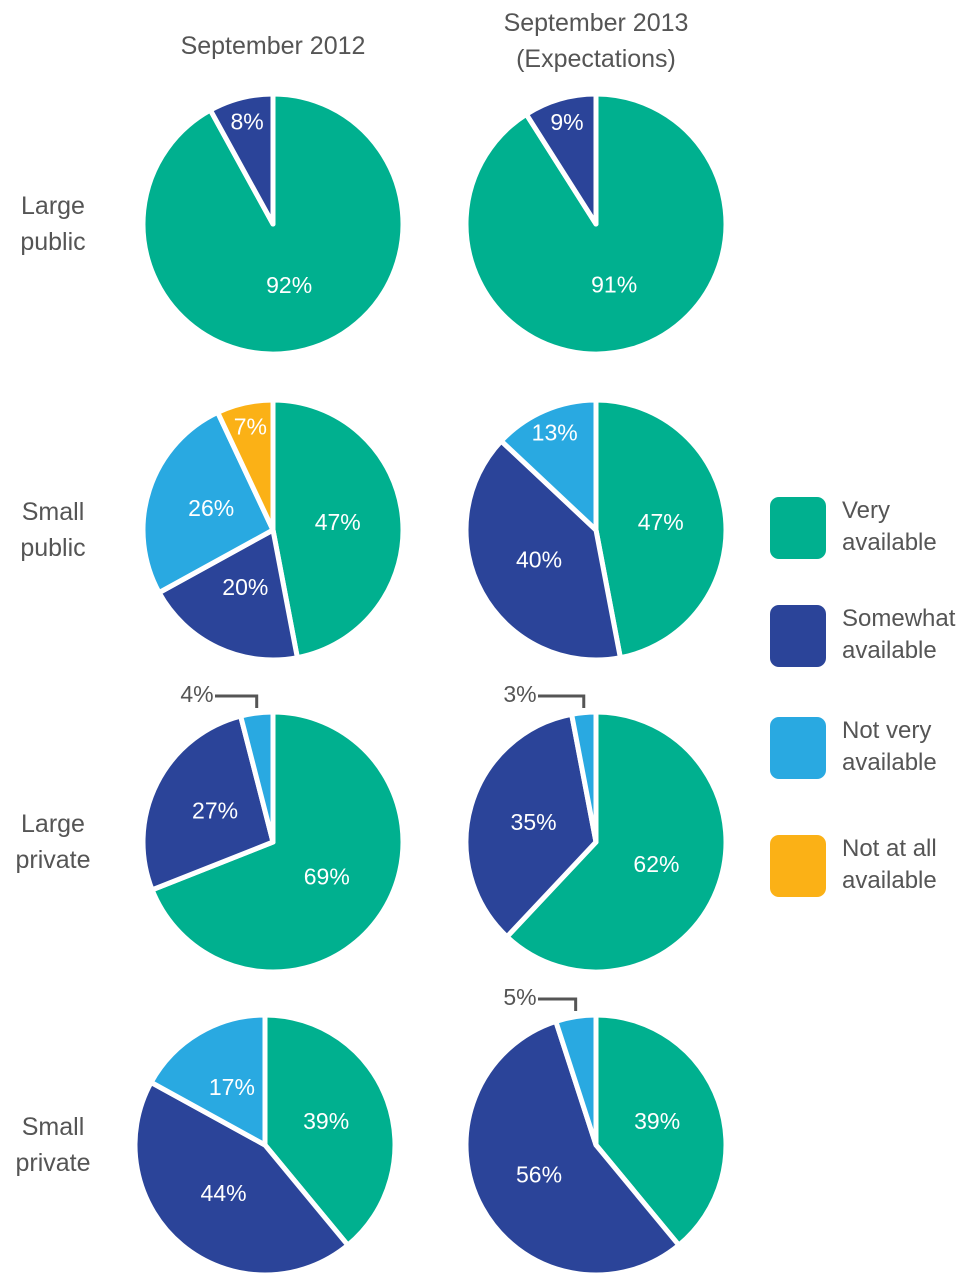  What do you see at coordinates (539, 1174) in the screenshot?
I see `data-label: 56%` at bounding box center [539, 1174].